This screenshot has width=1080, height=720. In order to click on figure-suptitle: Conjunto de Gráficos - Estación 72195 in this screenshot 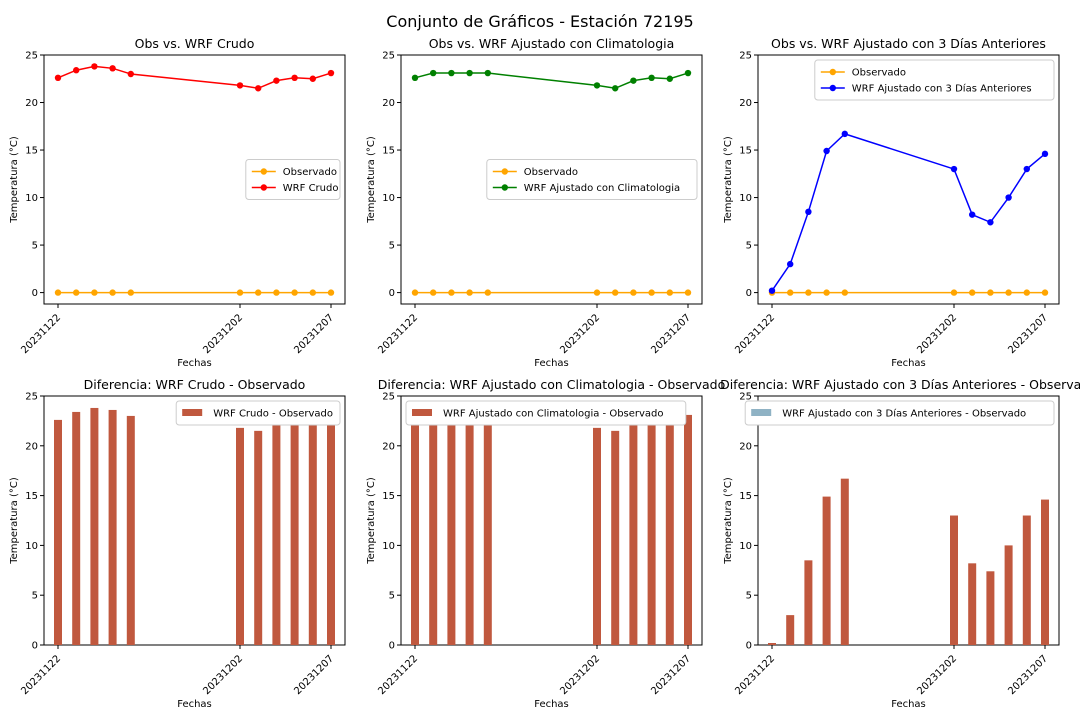, I will do `click(539, 21)`.